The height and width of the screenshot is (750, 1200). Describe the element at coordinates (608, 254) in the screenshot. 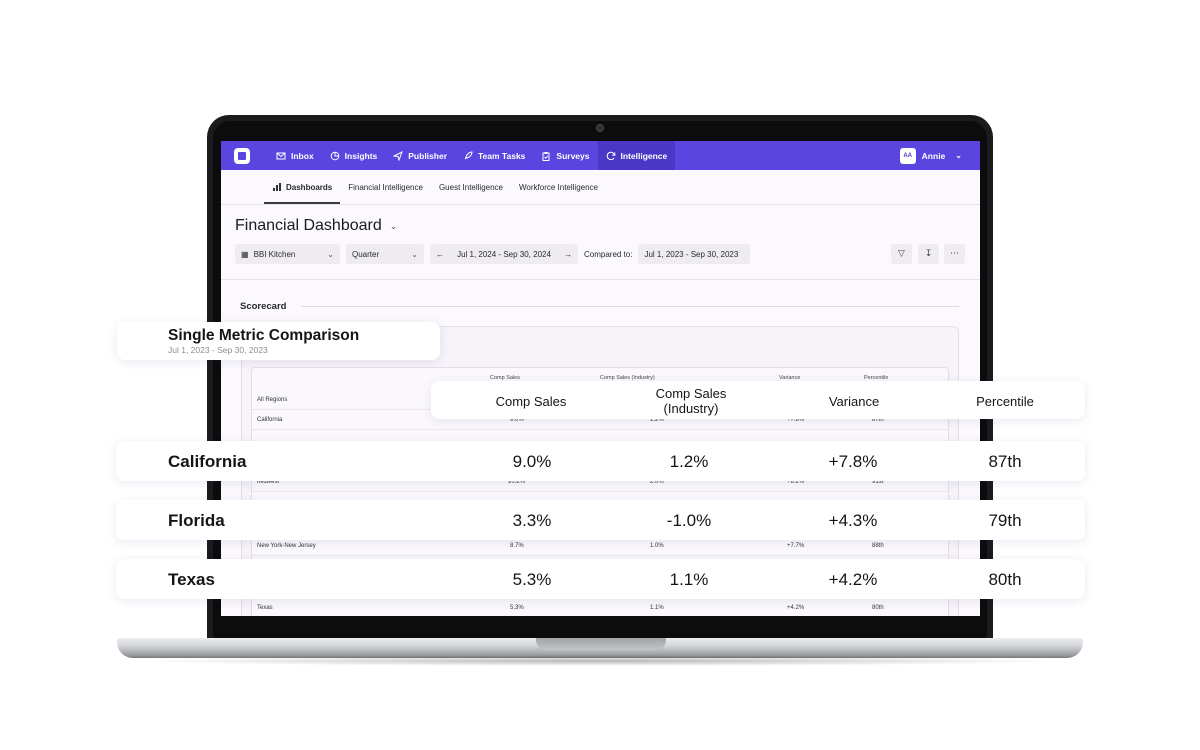

I see `compared-to-label: Compared to:` at that location.